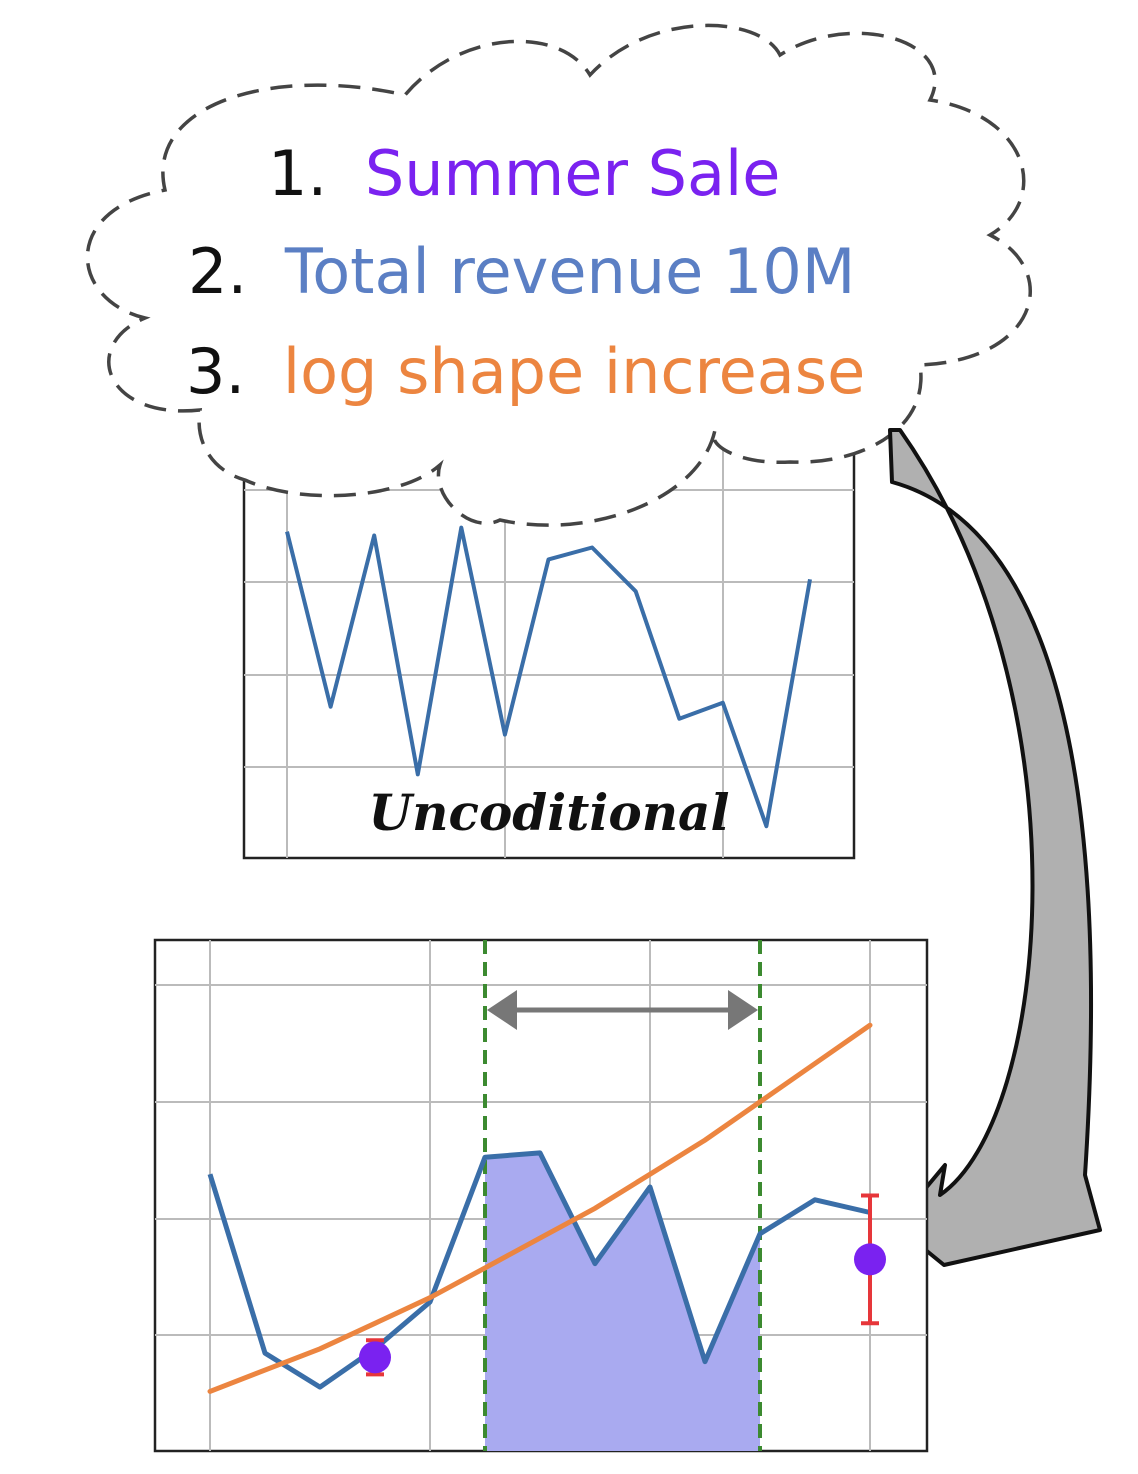  I want to click on svg-text: 2. Total revenue 10M, so click(521, 271).